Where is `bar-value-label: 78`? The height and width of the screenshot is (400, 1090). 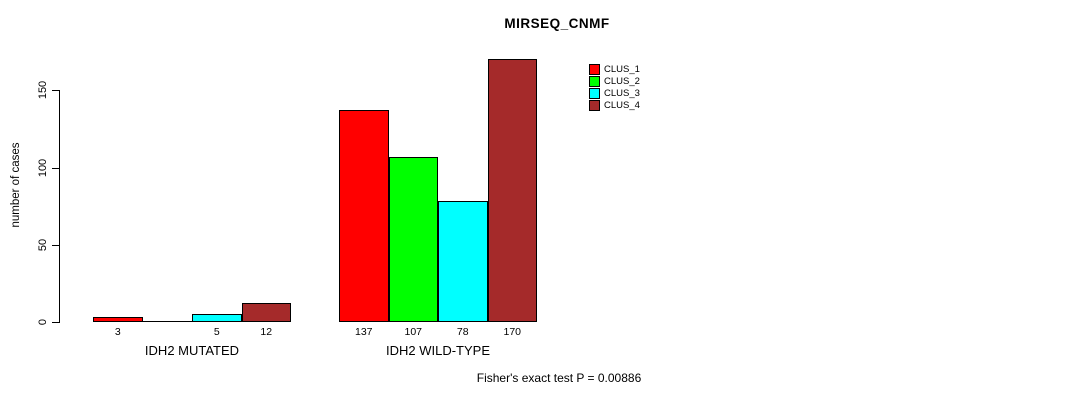 bar-value-label: 78 is located at coordinates (462, 332).